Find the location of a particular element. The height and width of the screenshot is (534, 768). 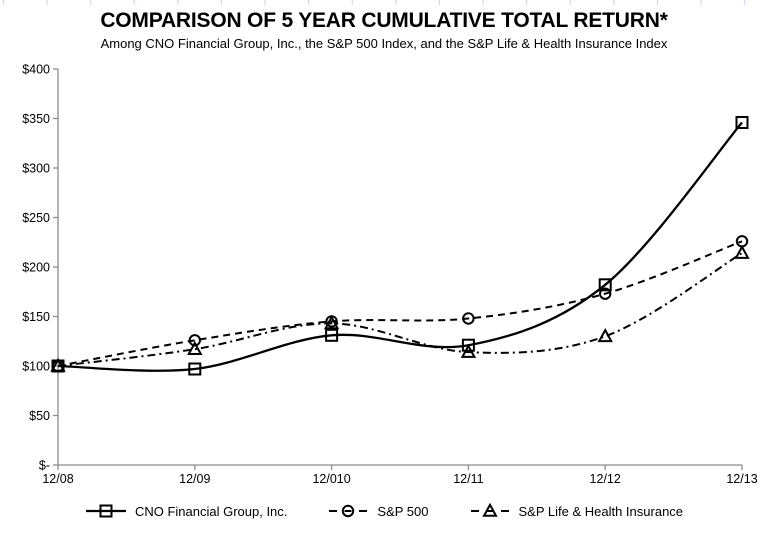

x-axis-label: 12/11 is located at coordinates (468, 479).